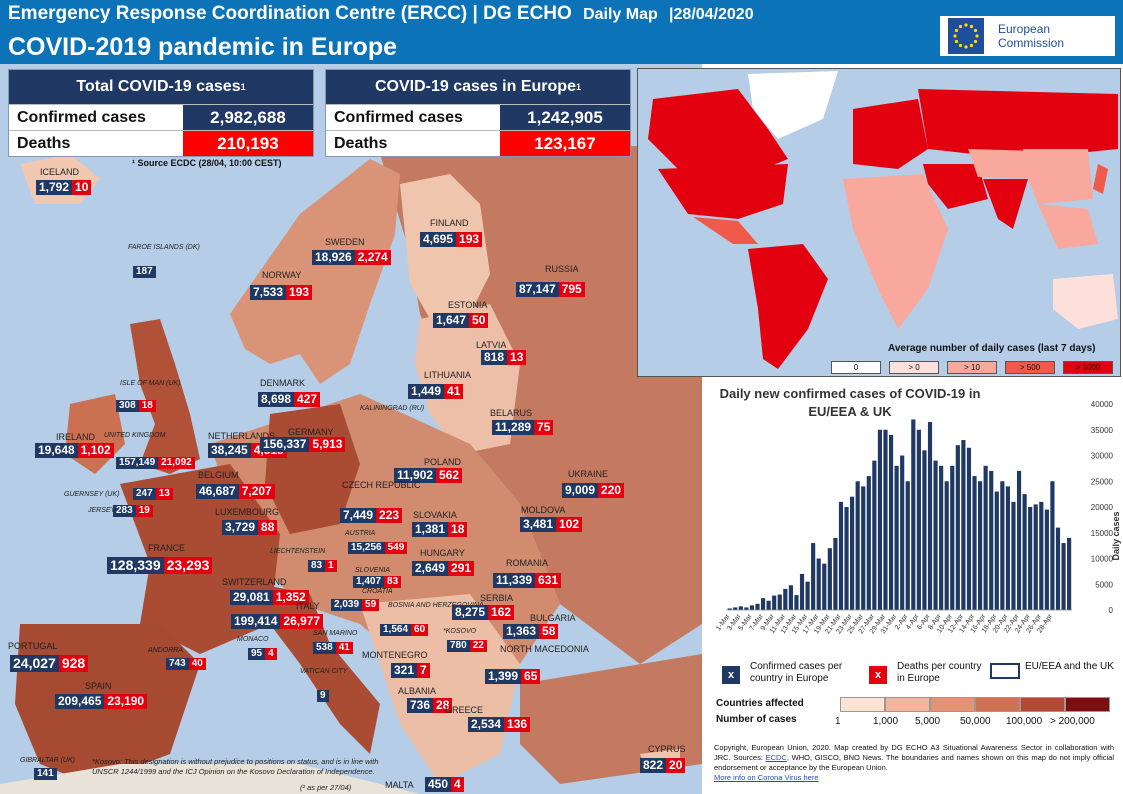  What do you see at coordinates (197, 664) in the screenshot?
I see `deaths-count: 40` at bounding box center [197, 664].